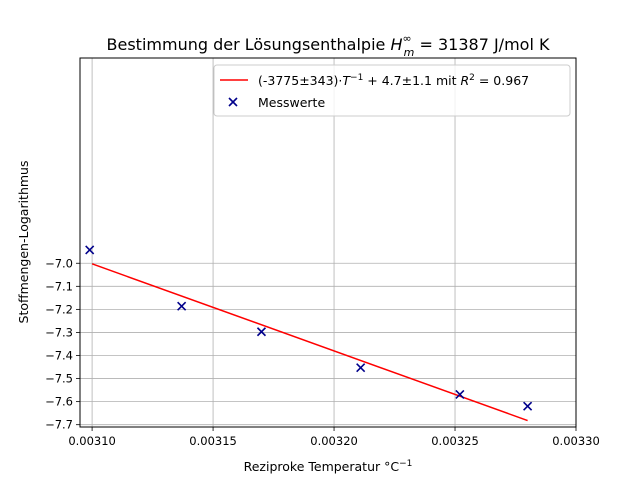  Describe the element at coordinates (59, 263) in the screenshot. I see `y-tick-label: −7.0` at that location.